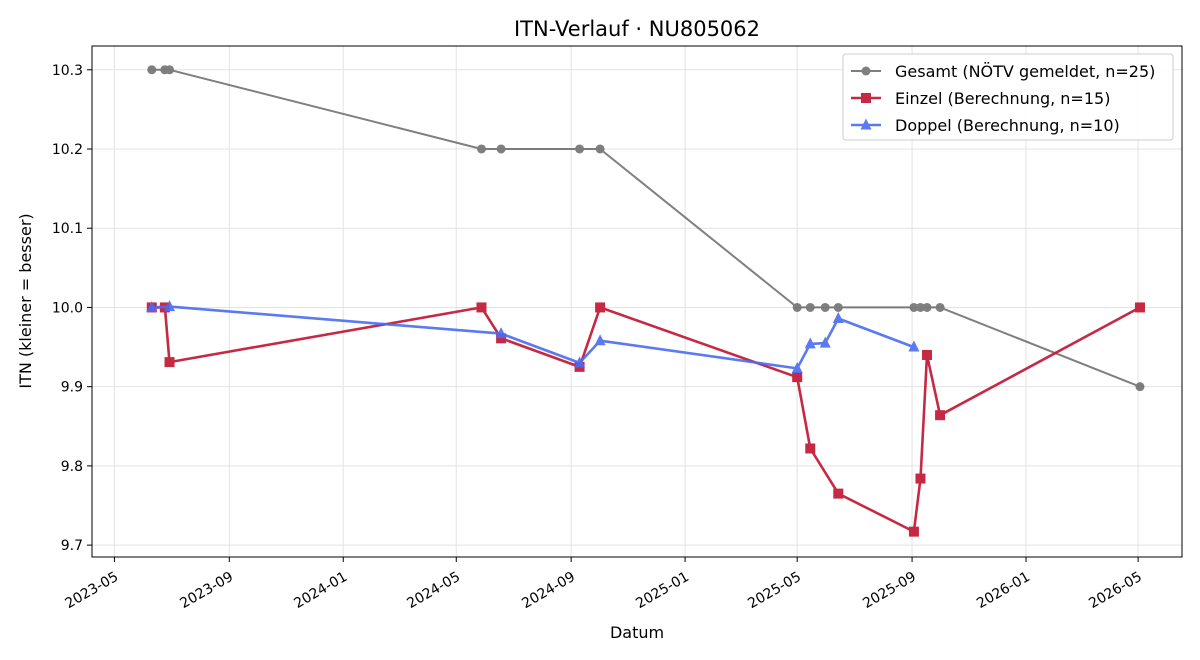  I want to click on y-axis-label: ITN (kleiner = besser), so click(25, 300).